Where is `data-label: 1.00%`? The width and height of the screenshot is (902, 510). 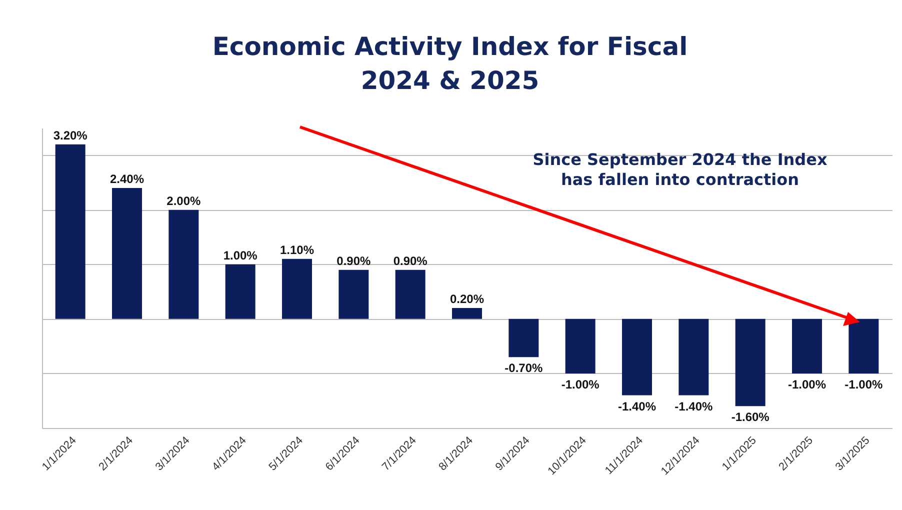 data-label: 1.00% is located at coordinates (240, 255).